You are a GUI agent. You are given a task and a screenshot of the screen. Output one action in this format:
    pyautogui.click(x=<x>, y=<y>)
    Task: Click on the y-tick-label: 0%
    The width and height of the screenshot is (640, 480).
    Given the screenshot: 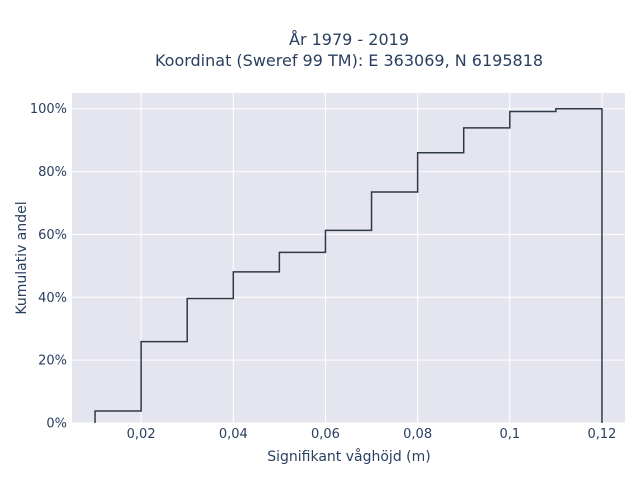 What is the action you would take?
    pyautogui.click(x=56, y=424)
    